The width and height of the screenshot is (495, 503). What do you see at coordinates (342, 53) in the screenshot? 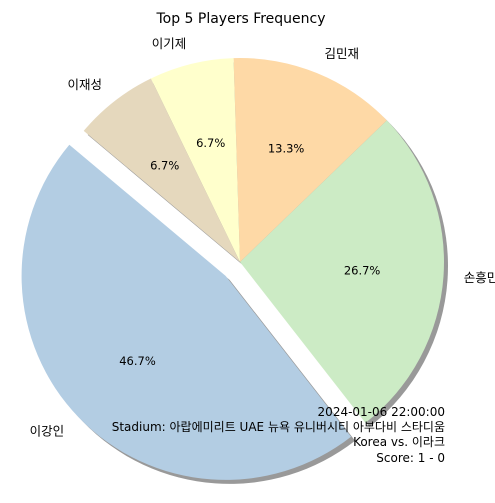
I see `slice-3-label: 김민재` at bounding box center [342, 53].